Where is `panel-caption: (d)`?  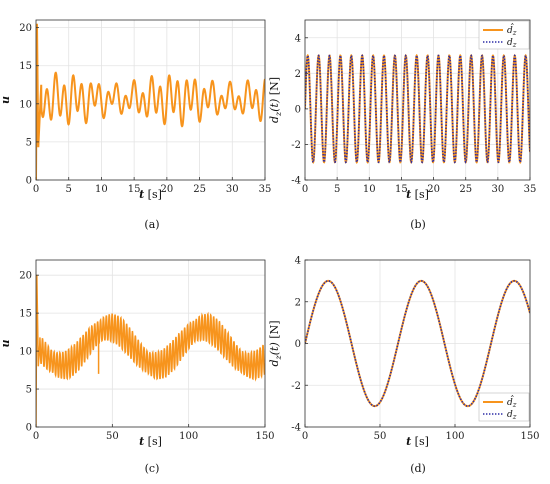
panel-caption: (d) is located at coordinates (418, 468).